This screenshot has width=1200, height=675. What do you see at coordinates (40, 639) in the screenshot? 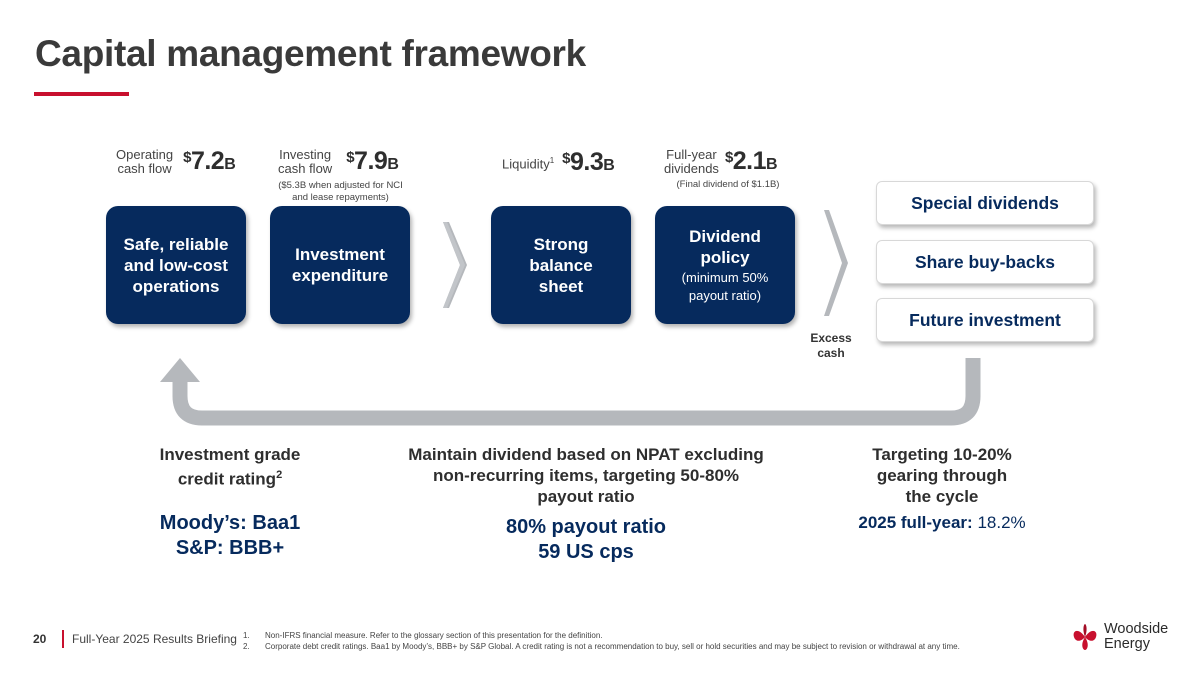
I see `page-number: 20` at bounding box center [40, 639].